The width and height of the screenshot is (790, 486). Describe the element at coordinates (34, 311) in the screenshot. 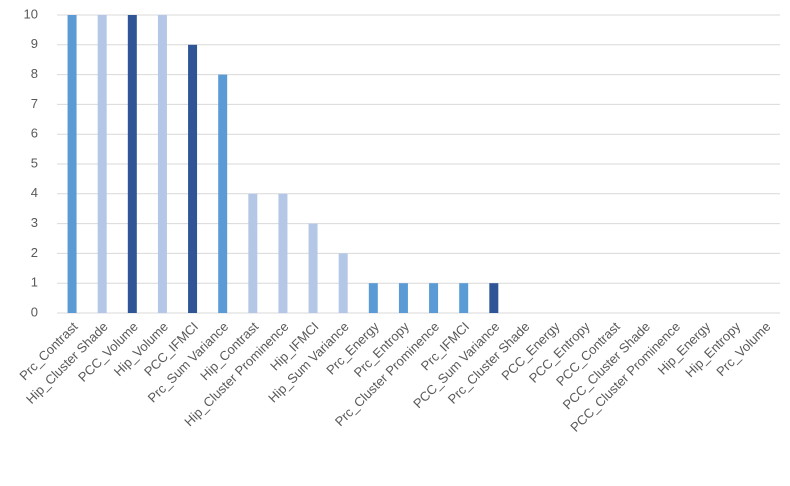

I see `y-tick-label: 0` at that location.